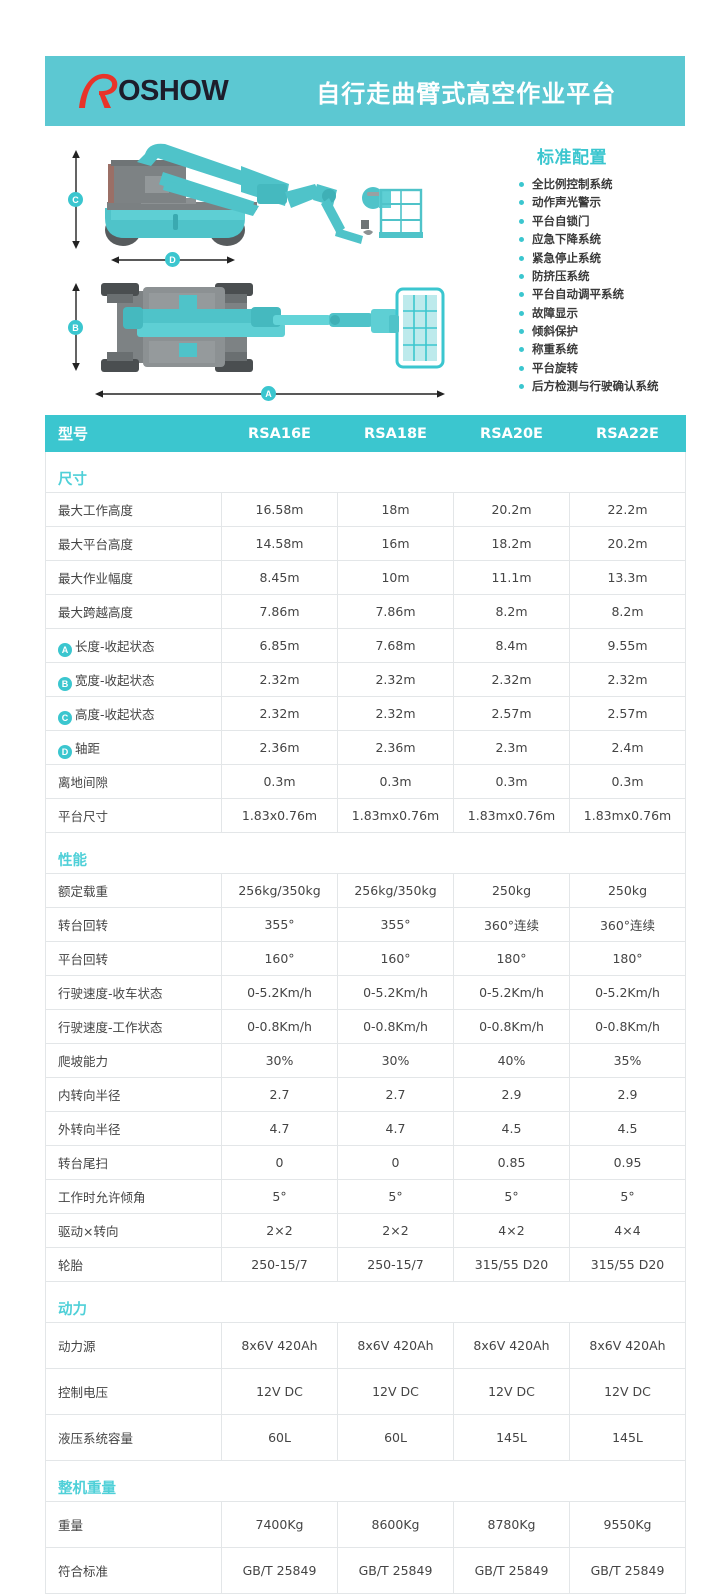 The width and height of the screenshot is (725, 1594). I want to click on section-header-row: 性能, so click(365, 853).